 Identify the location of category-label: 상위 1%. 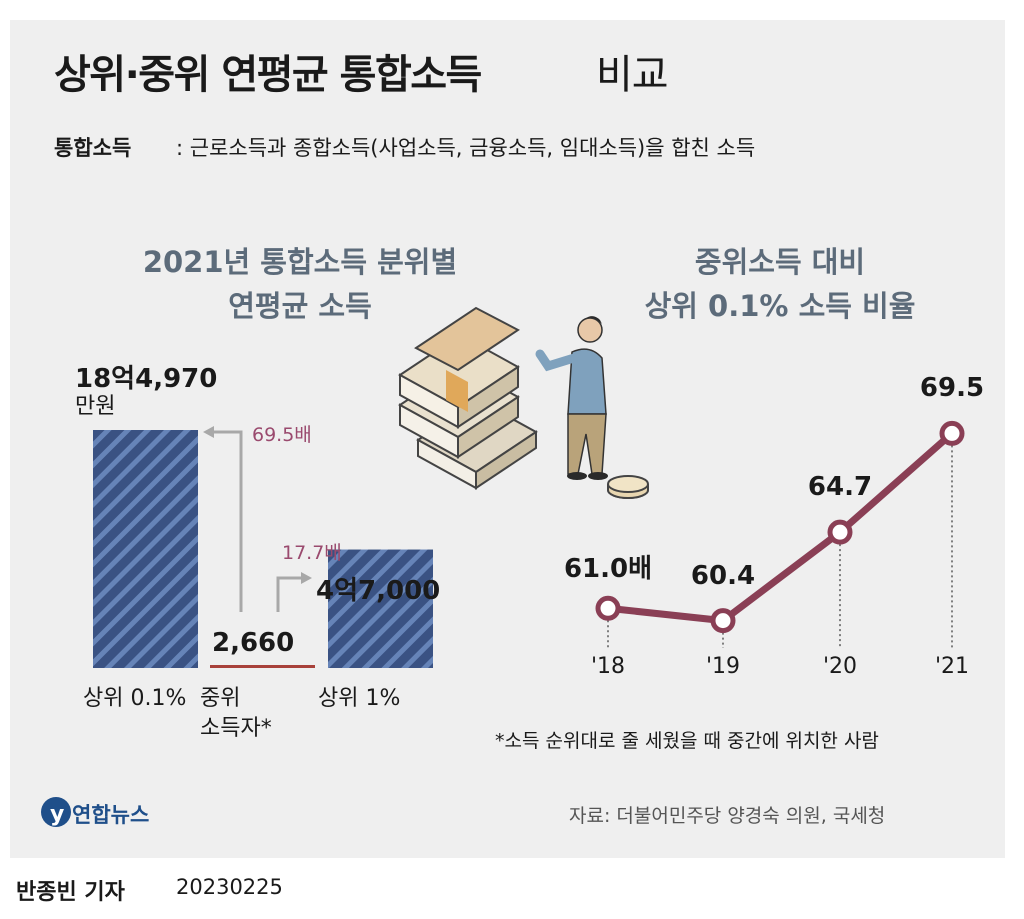
(359, 698).